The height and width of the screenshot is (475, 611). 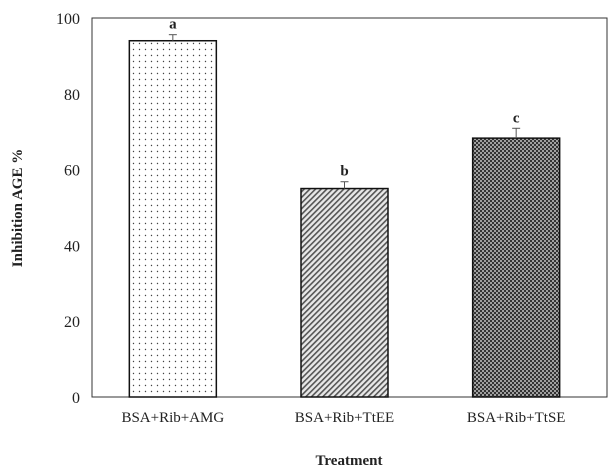 I want to click on significance-label: c, so click(x=516, y=118).